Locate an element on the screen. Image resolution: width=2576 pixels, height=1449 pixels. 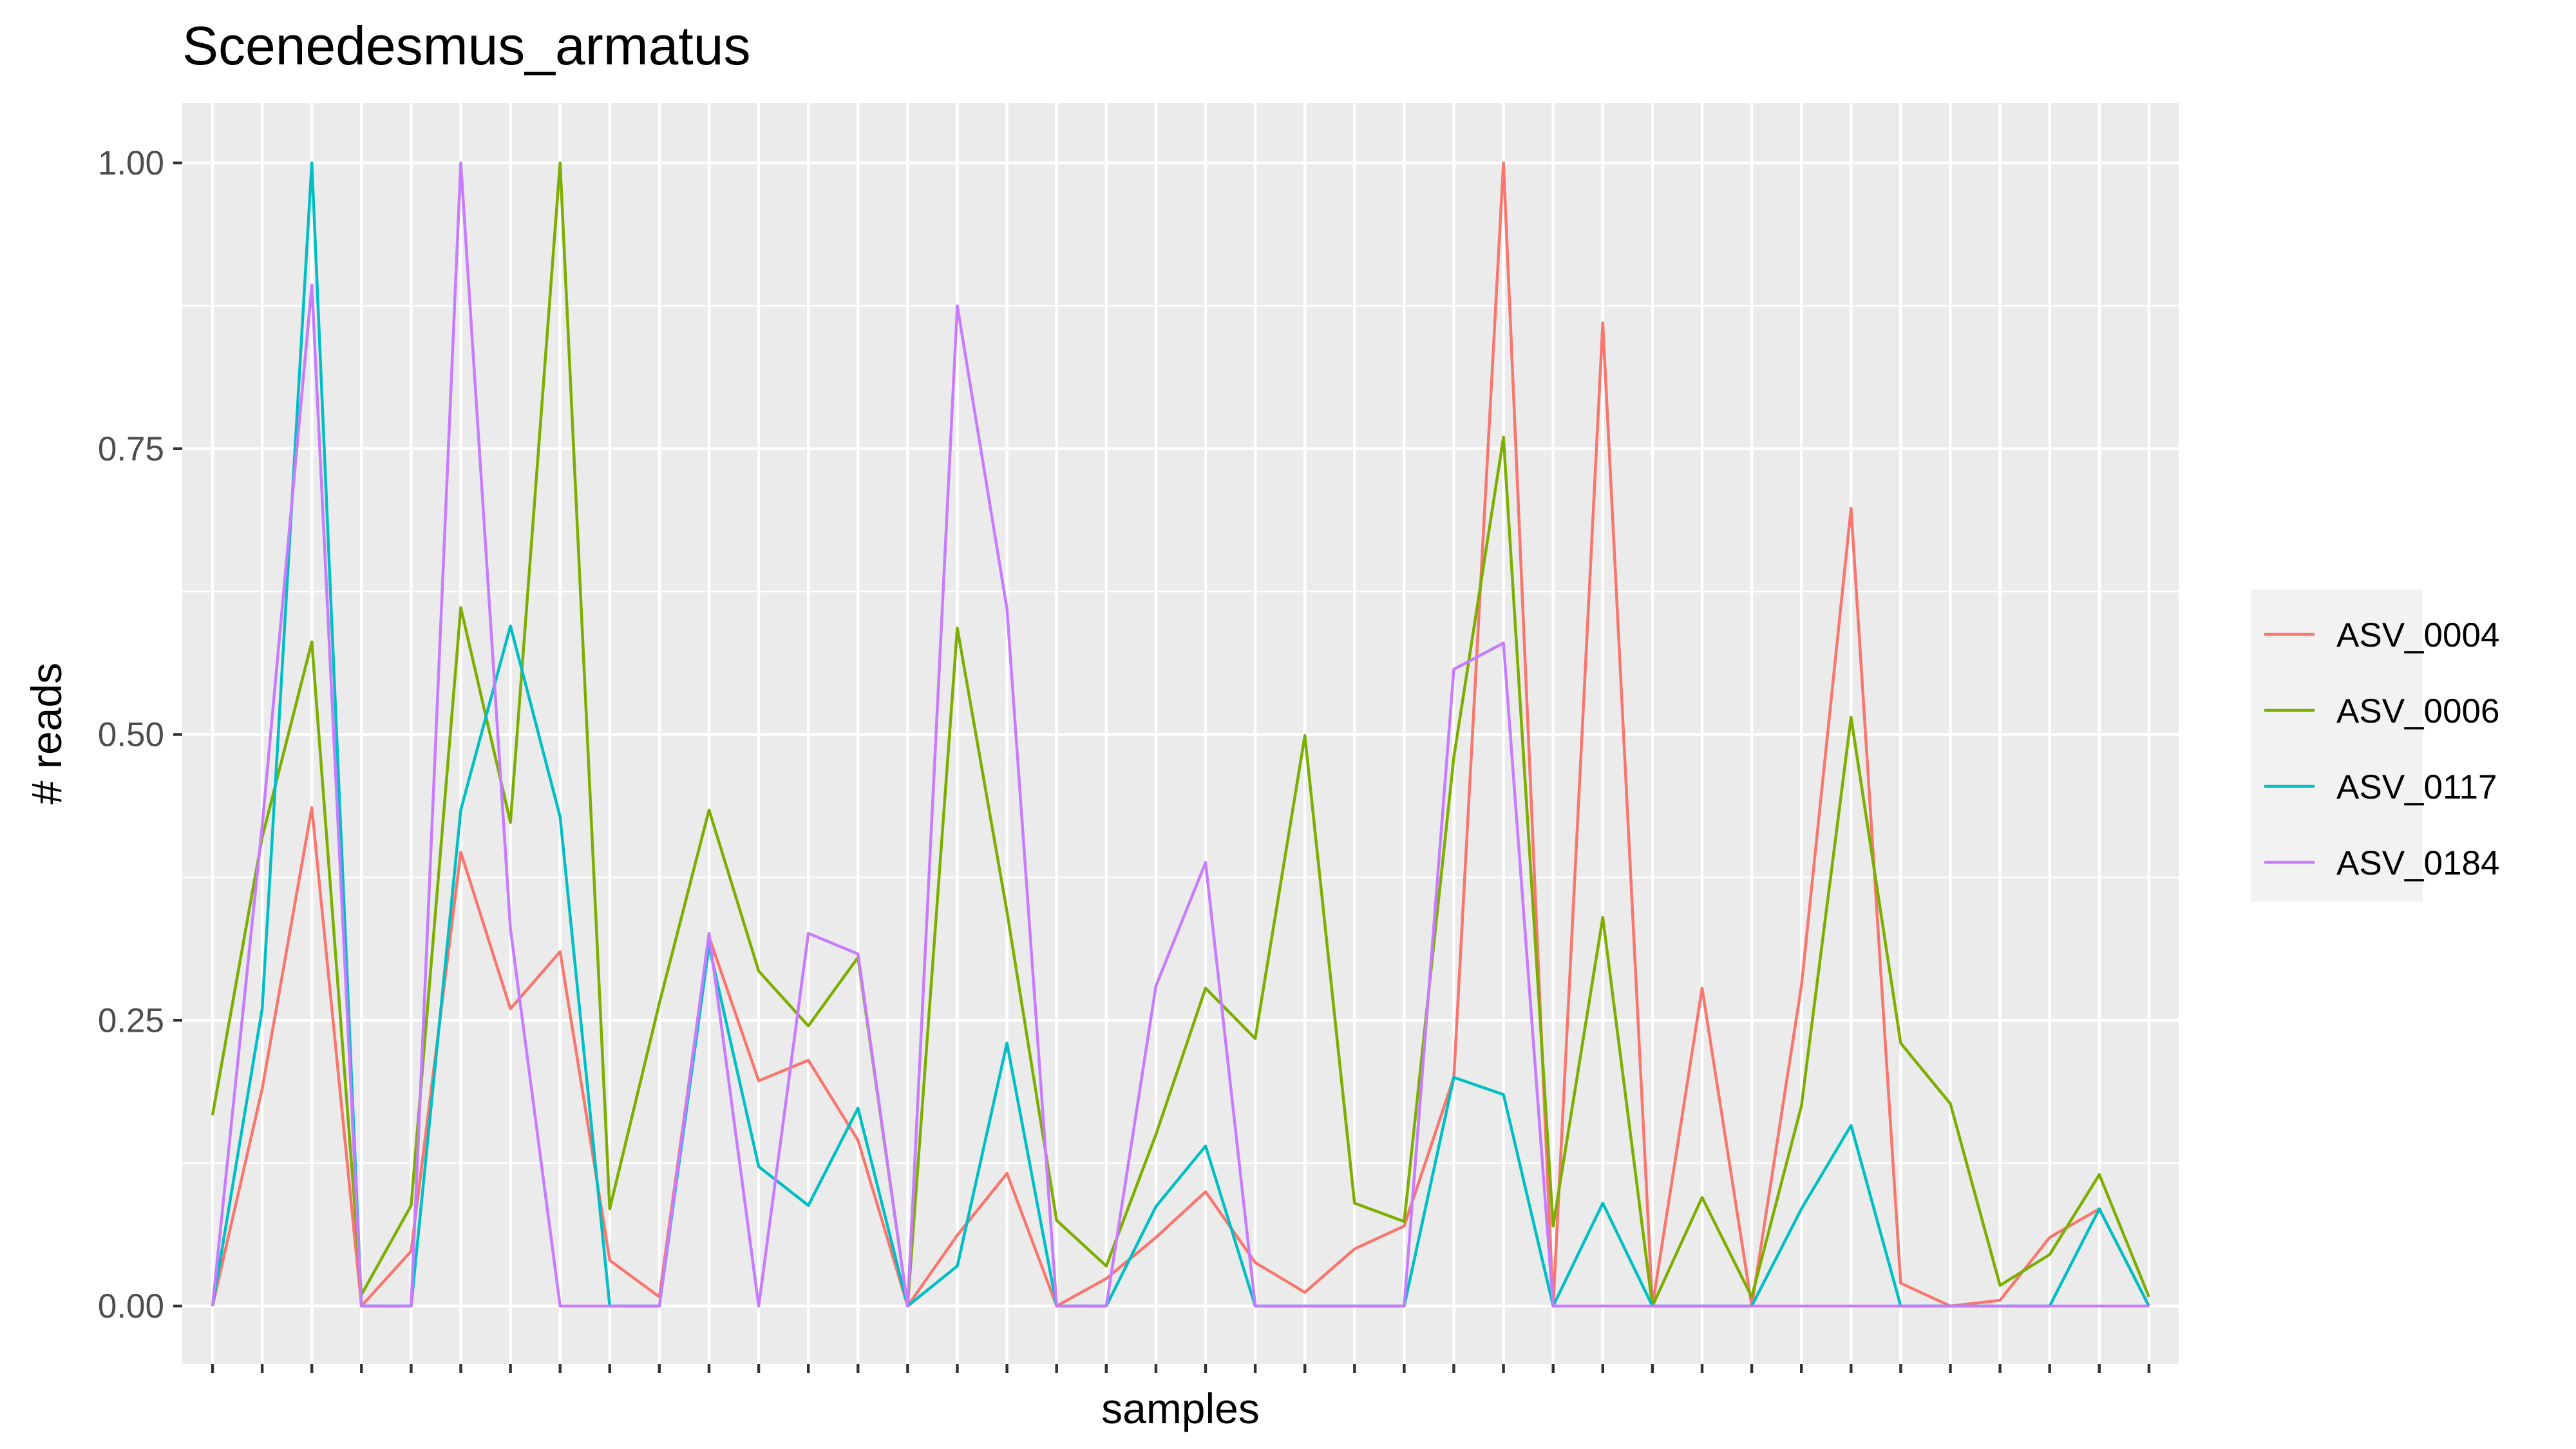
legend-label: ASV_0117 is located at coordinates (2417, 787).